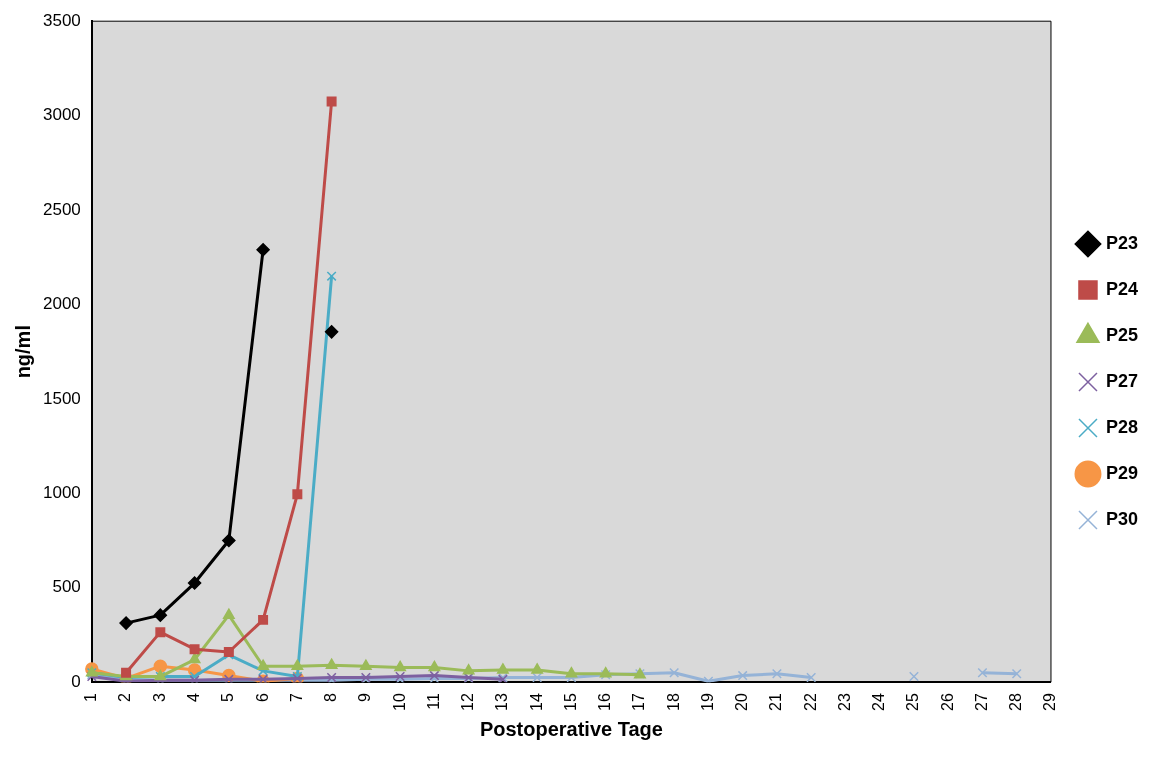  Describe the element at coordinates (707, 702) in the screenshot. I see `x-tick-label: 19` at that location.